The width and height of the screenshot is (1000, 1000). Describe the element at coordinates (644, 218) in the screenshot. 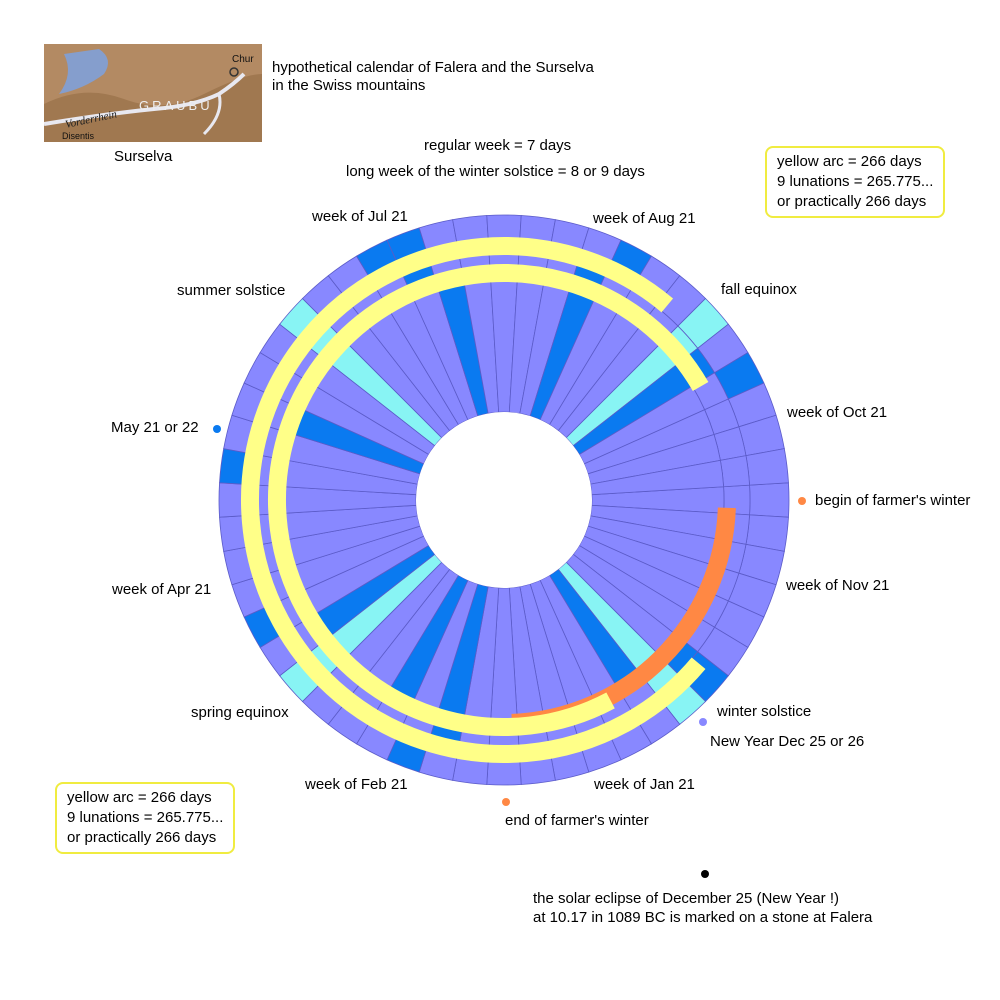

I see `label-week-of-aug-21: week of Aug 21` at that location.